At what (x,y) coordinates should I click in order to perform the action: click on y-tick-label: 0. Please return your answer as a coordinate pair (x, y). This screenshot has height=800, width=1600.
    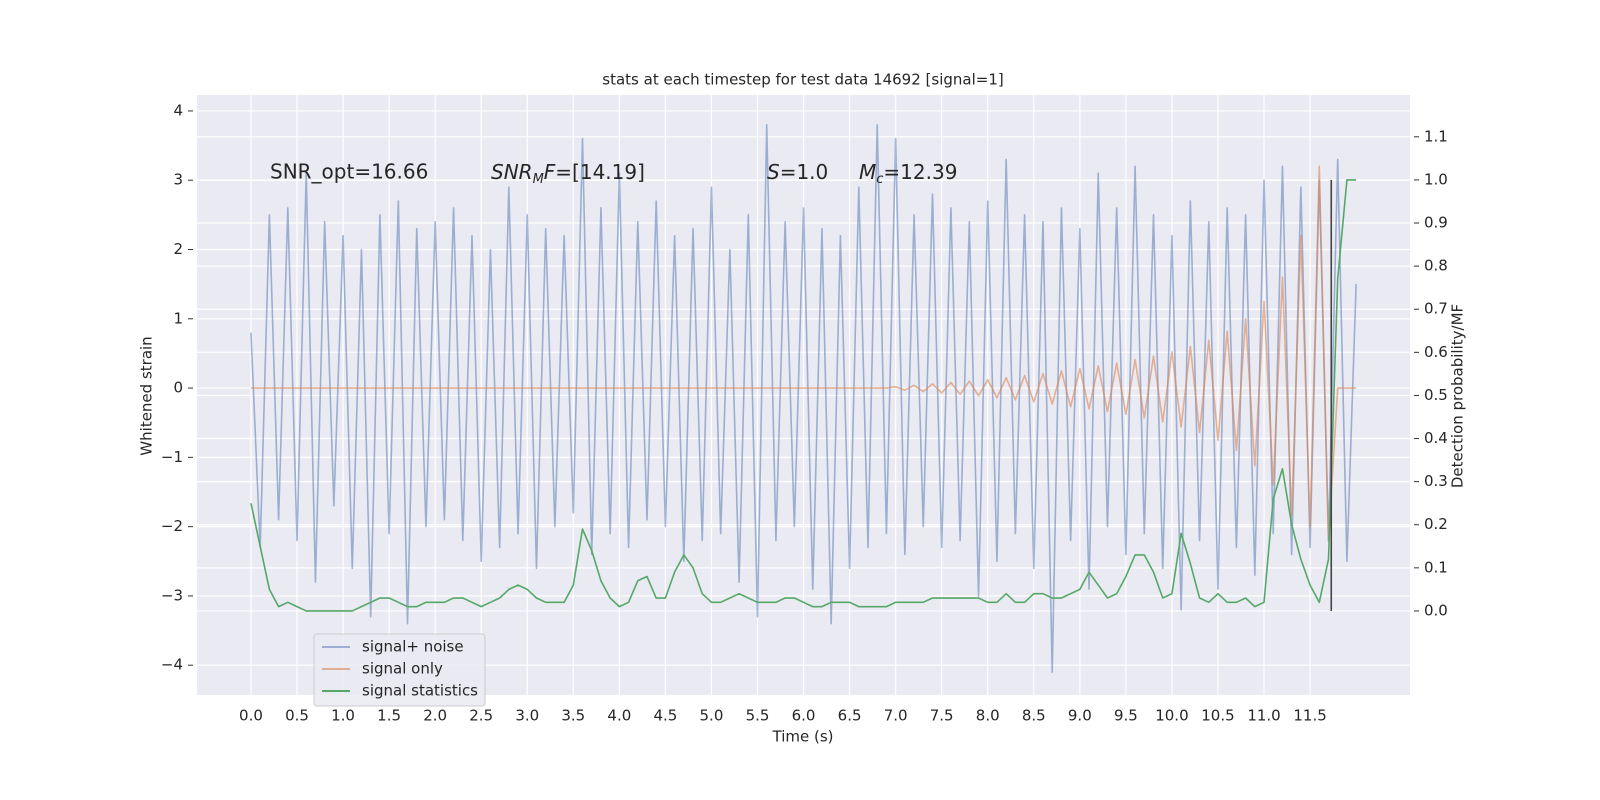
    Looking at the image, I should click on (178, 388).